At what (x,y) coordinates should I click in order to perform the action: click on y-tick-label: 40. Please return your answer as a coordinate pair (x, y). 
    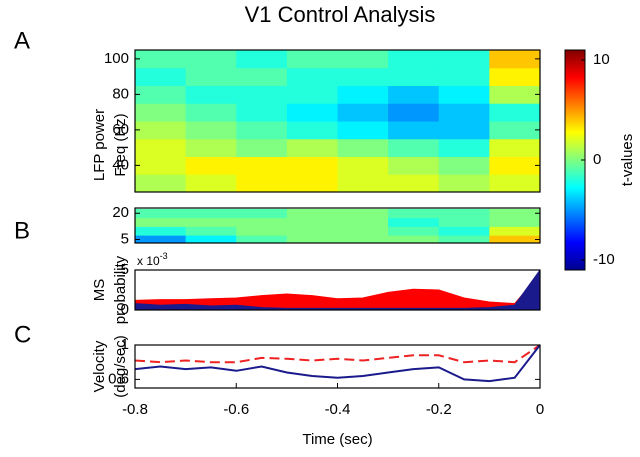
    Looking at the image, I should click on (120, 164).